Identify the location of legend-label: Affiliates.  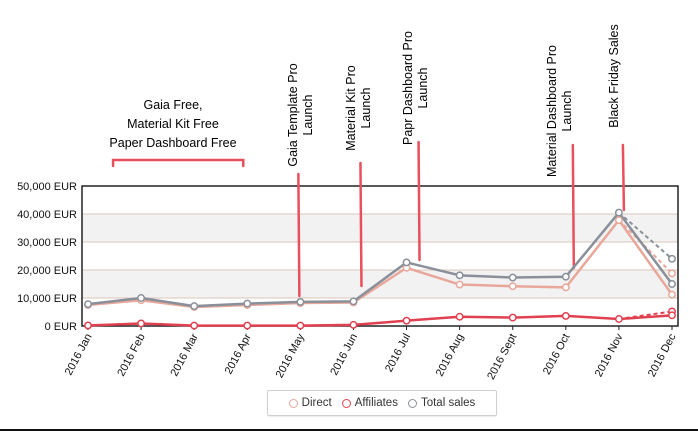
(376, 403).